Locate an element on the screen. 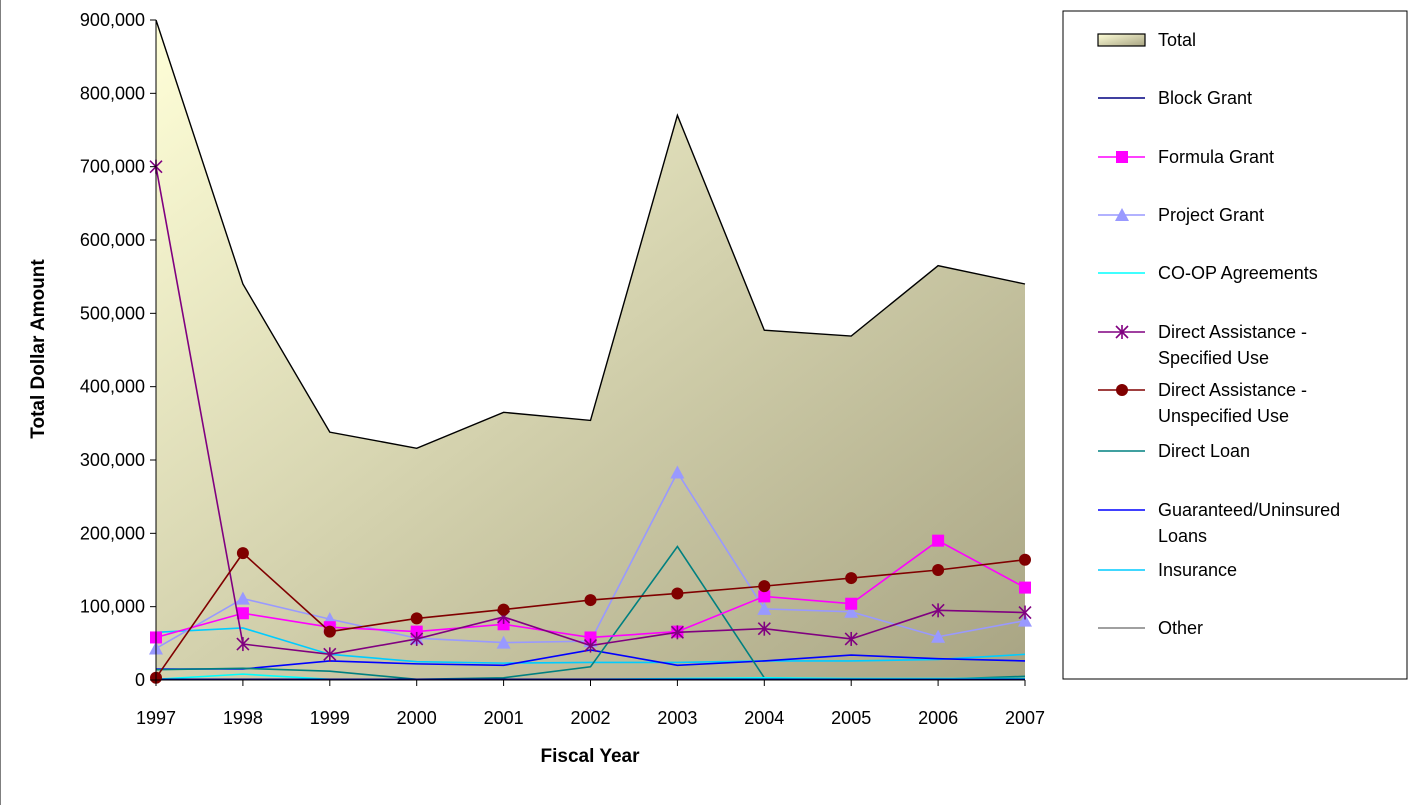 The height and width of the screenshot is (805, 1417). point-direct-assistance-specified-use-1999 is located at coordinates (330, 654).